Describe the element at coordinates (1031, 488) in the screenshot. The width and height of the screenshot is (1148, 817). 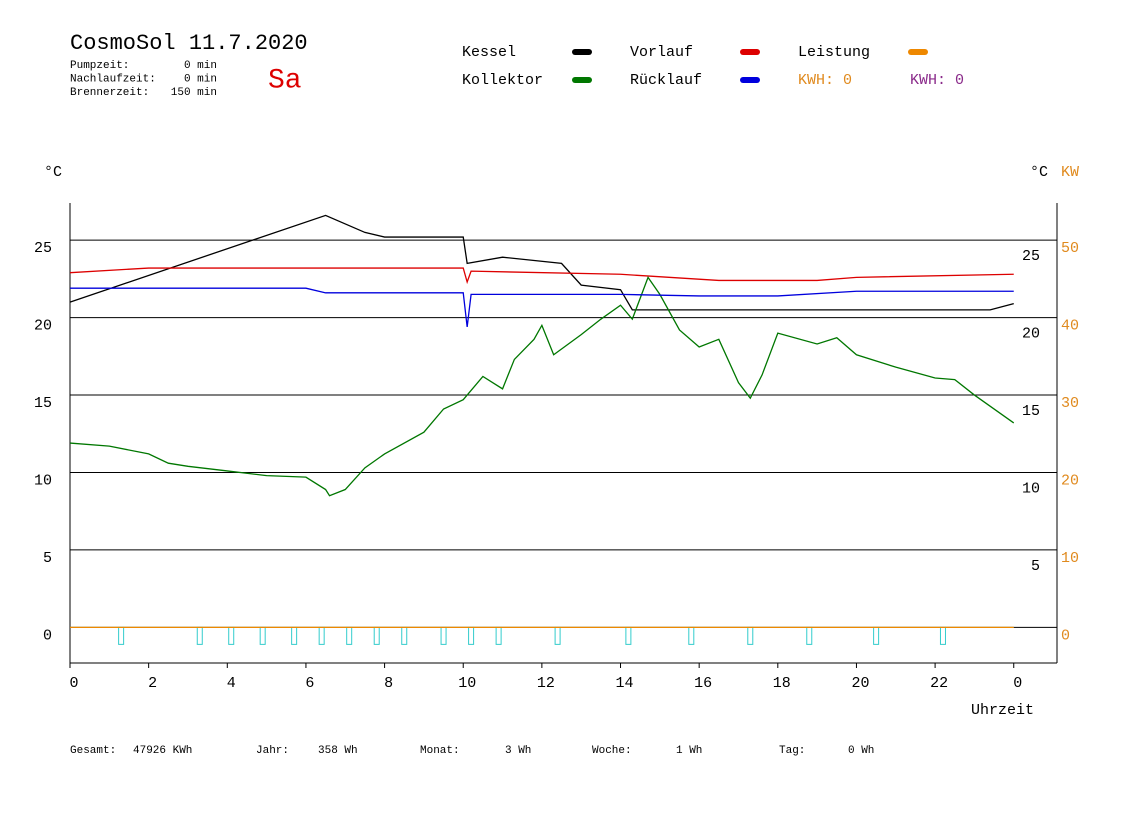
I see `y-right-tick-label: 10` at that location.